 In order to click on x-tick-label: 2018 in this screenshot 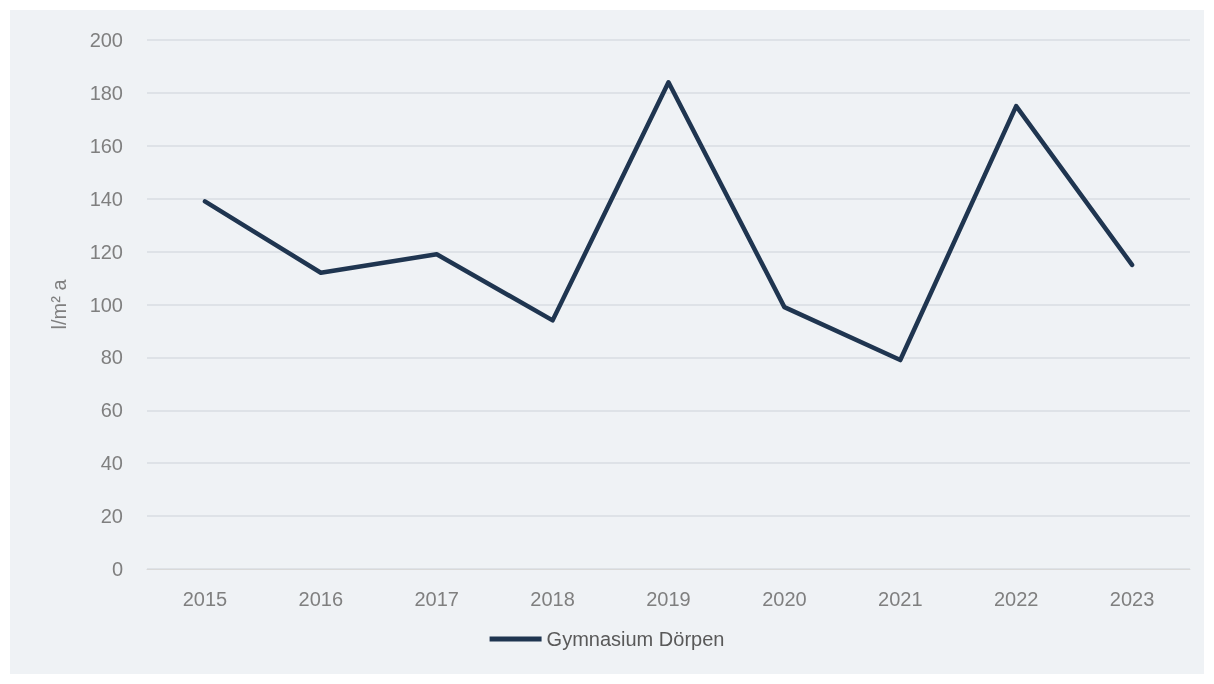, I will do `click(552, 599)`.